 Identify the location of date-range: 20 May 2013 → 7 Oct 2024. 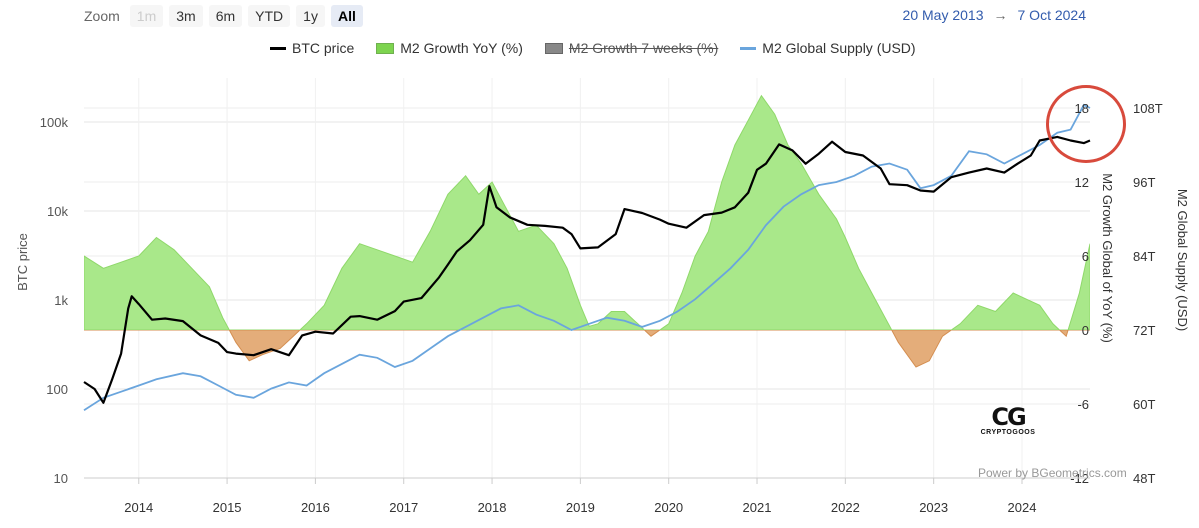
(994, 15).